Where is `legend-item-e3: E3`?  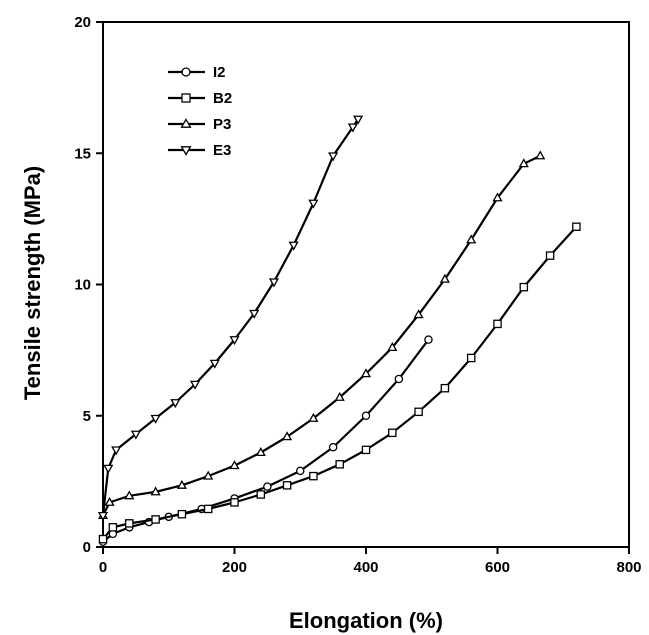
legend-item-e3: E3 is located at coordinates (199, 150).